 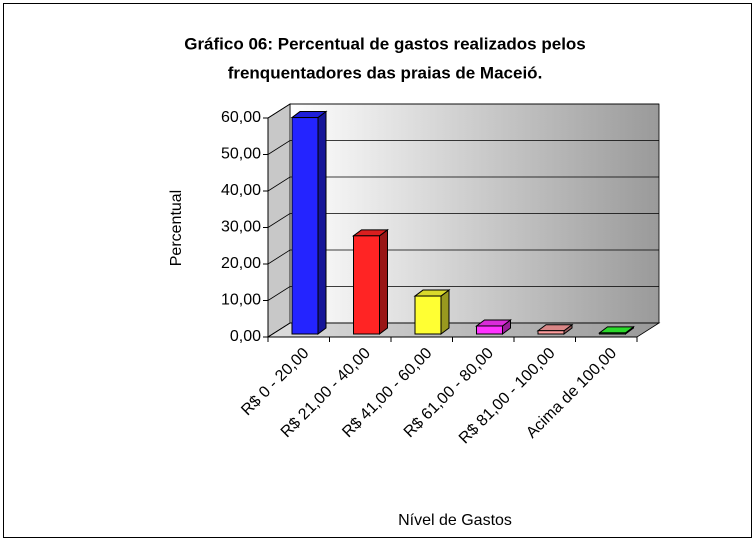 What do you see at coordinates (241, 117) in the screenshot?
I see `y-tick-label: 60,00` at bounding box center [241, 117].